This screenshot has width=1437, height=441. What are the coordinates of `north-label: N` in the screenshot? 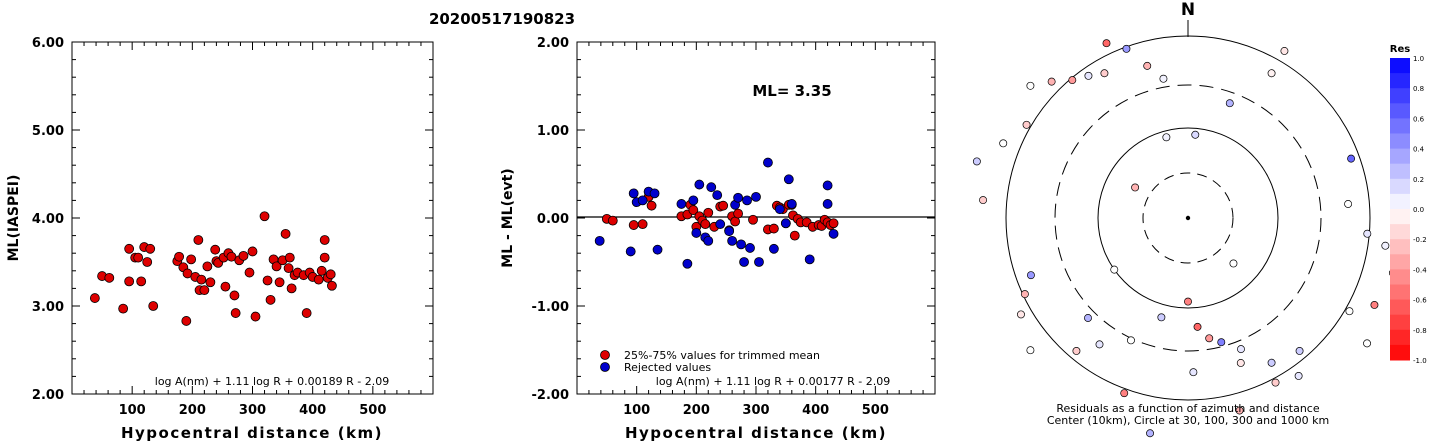 It's located at (1188, 10).